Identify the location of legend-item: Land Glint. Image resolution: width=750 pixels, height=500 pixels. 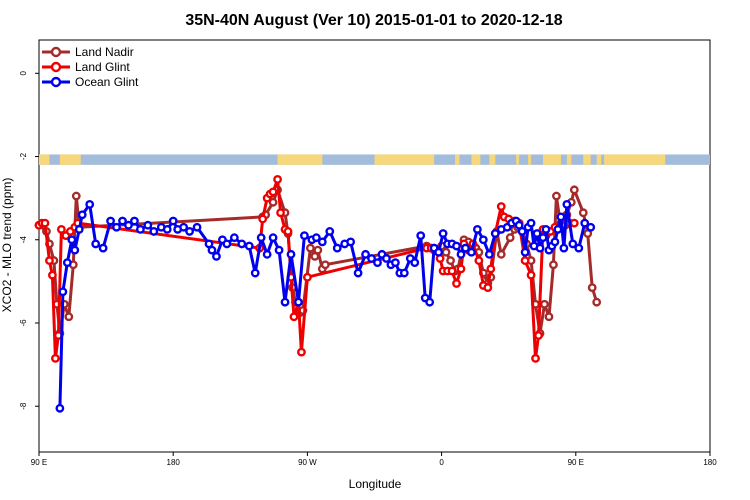
(86, 67).